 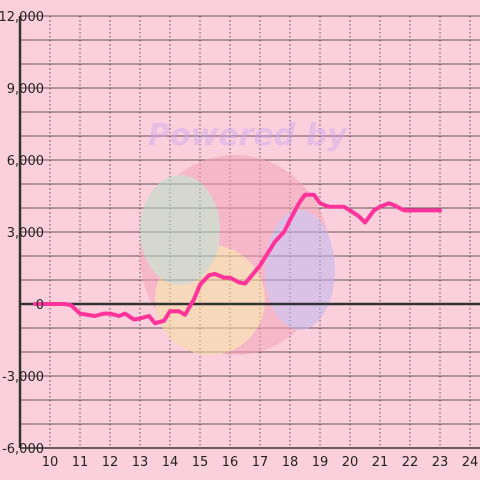 What do you see at coordinates (25, 233) in the screenshot?
I see `y-tick-label: 3,000` at bounding box center [25, 233].